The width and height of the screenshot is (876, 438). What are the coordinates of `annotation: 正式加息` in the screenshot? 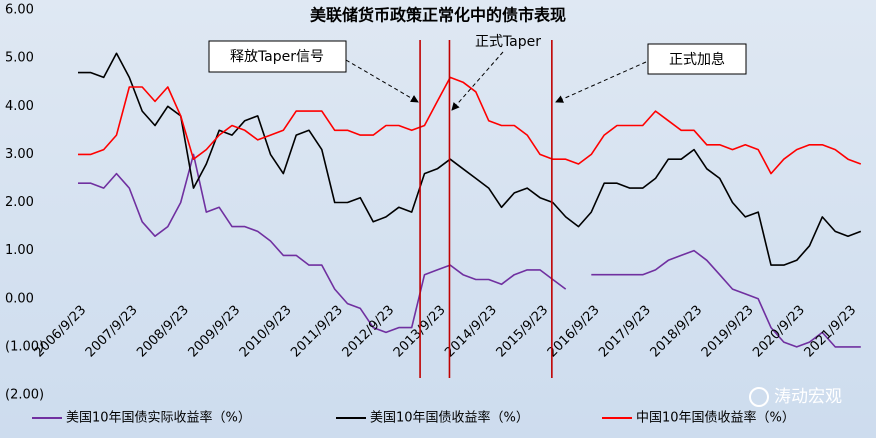 It's located at (697, 59).